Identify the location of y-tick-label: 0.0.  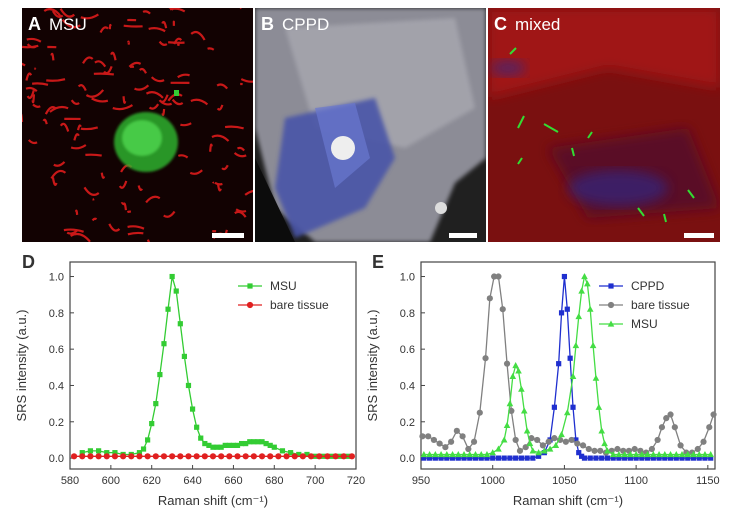
(56, 459).